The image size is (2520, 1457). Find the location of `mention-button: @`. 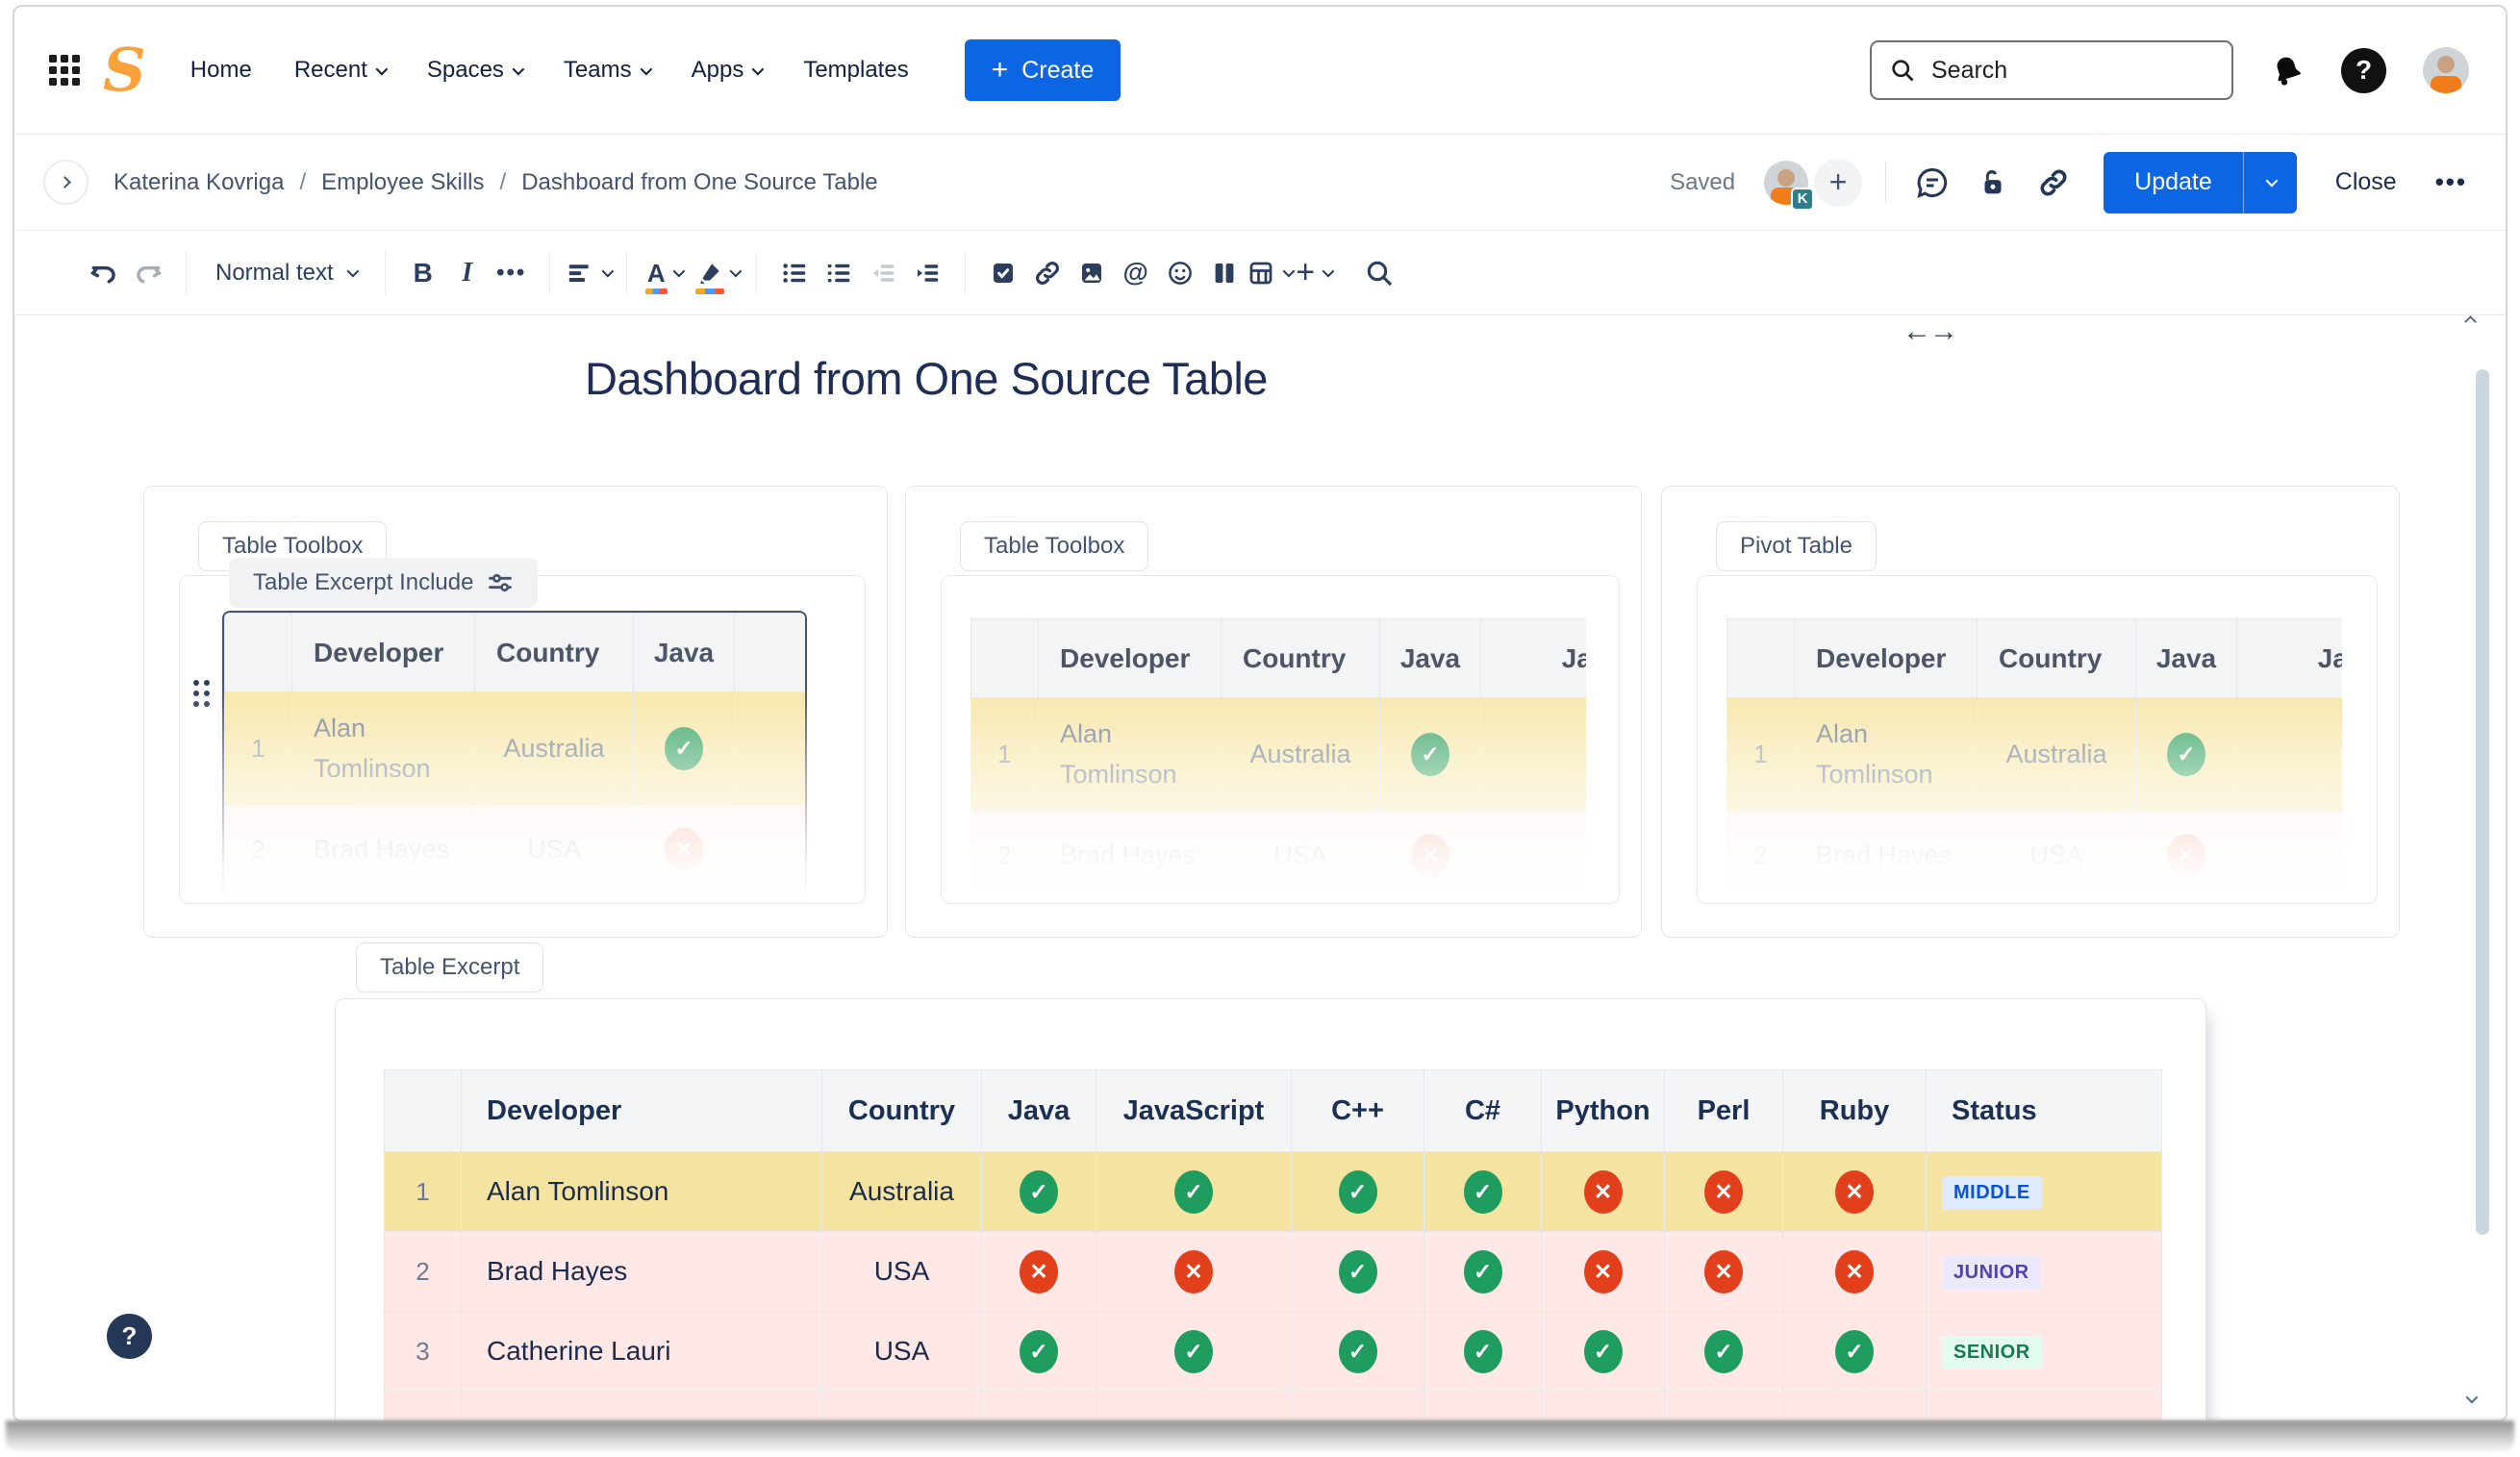

mention-button: @ is located at coordinates (1135, 272).